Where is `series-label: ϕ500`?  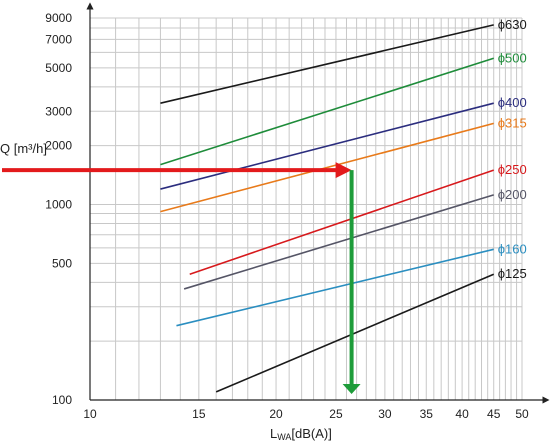
series-label: ϕ500 is located at coordinates (512, 57).